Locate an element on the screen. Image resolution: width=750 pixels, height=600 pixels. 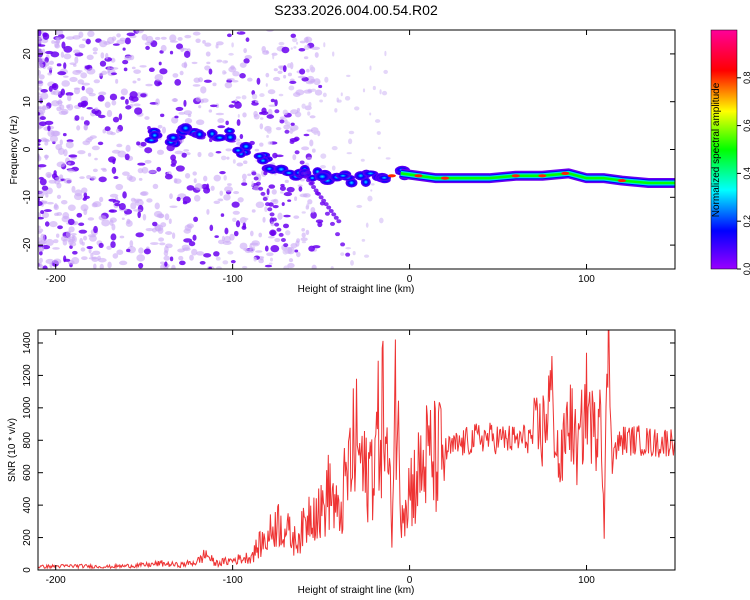
snr-x-axis-label: Height of straight line (km) is located at coordinates (356, 590).